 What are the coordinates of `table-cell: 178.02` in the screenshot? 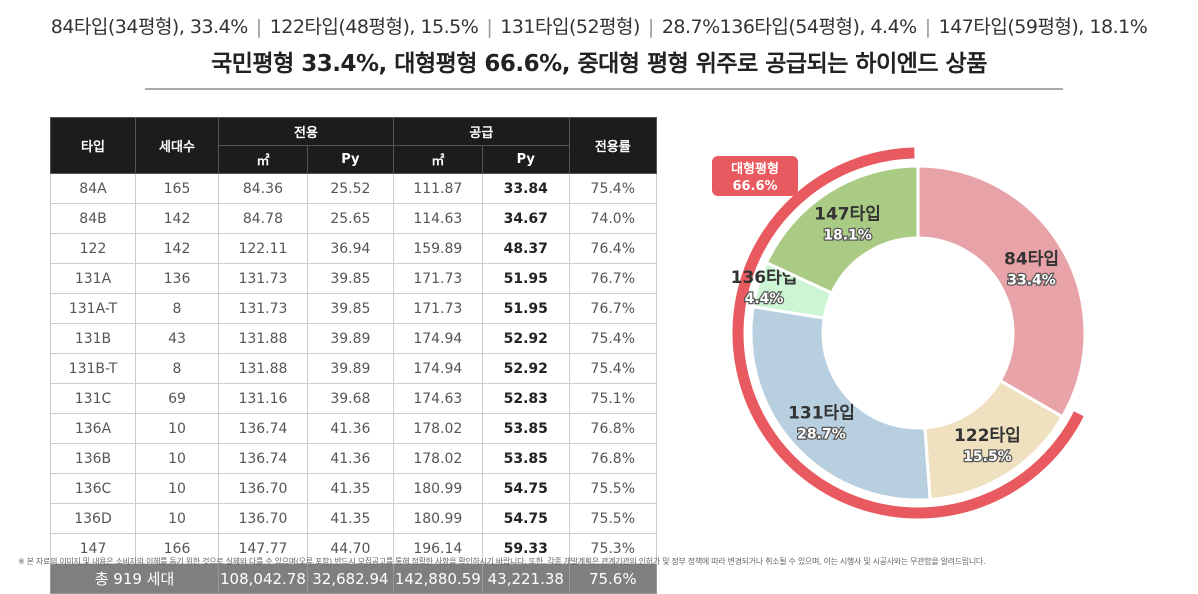 It's located at (437, 458).